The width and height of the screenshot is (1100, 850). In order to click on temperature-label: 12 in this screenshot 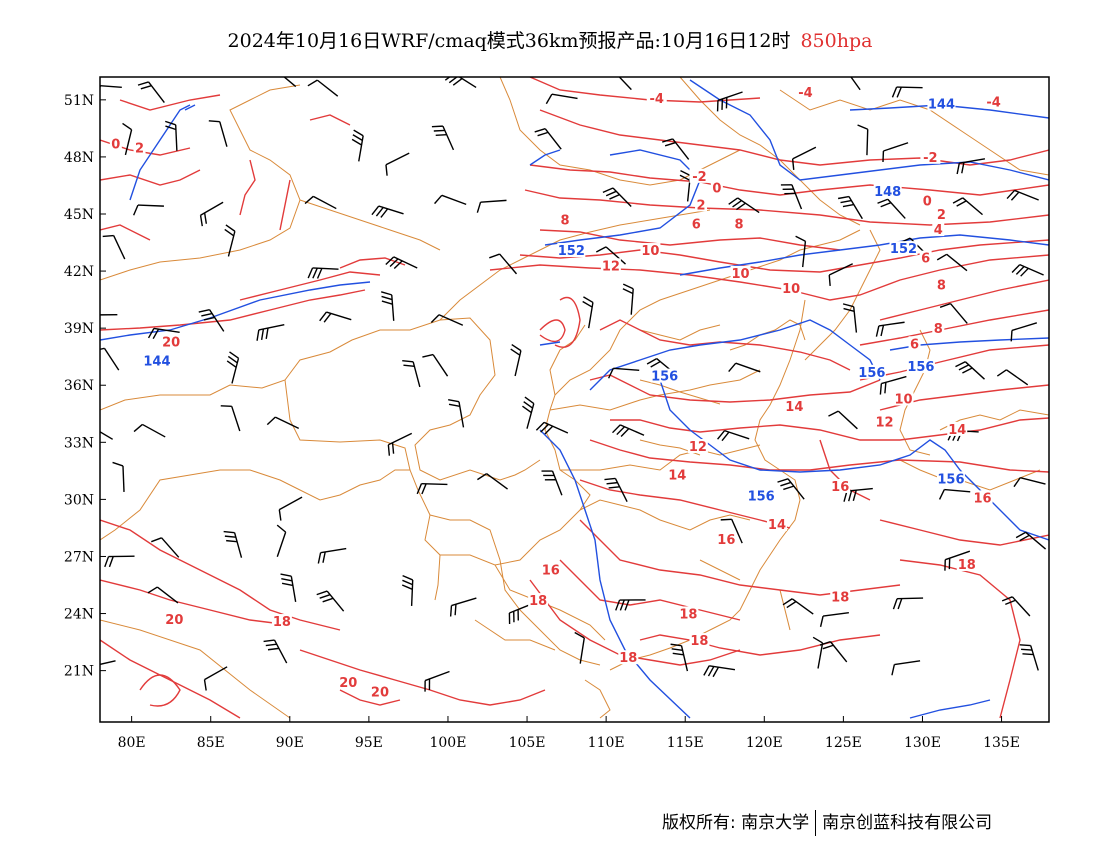, I will do `click(884, 422)`.